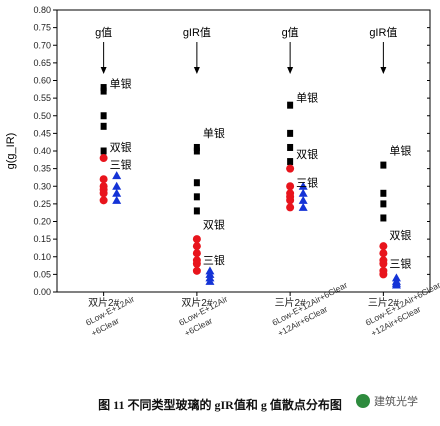 The image size is (440, 426). I want to click on y-tick-label: 0.25, so click(42, 204).